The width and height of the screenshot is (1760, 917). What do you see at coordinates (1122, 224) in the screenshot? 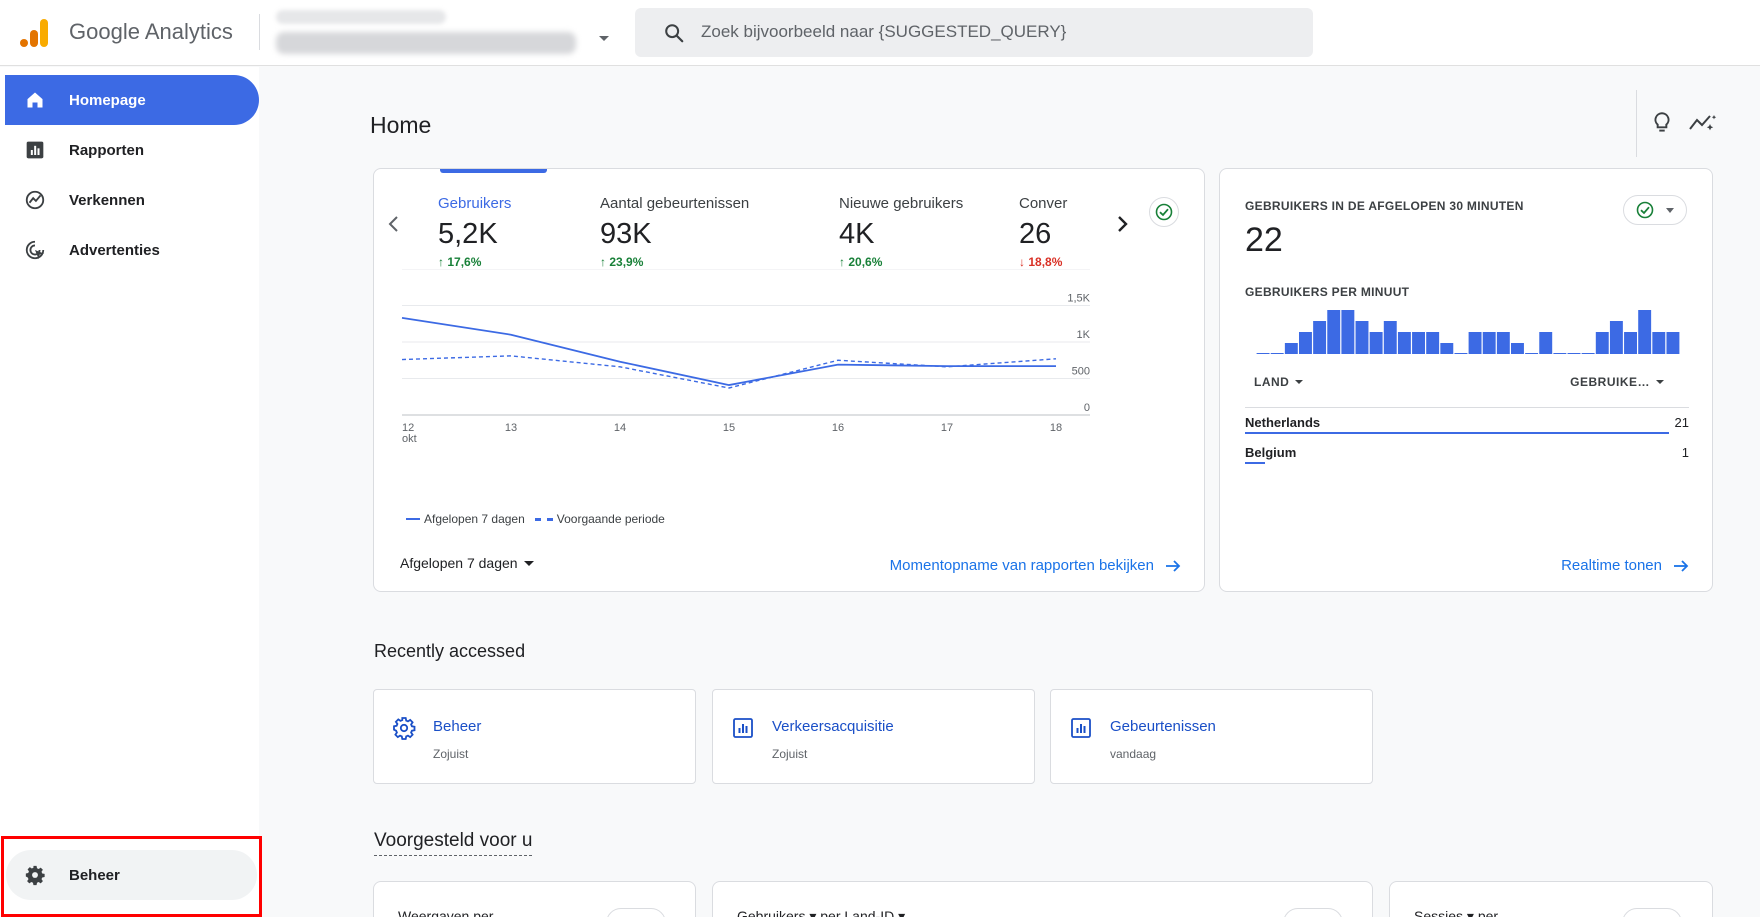
I see `chevron-right-icon` at bounding box center [1122, 224].